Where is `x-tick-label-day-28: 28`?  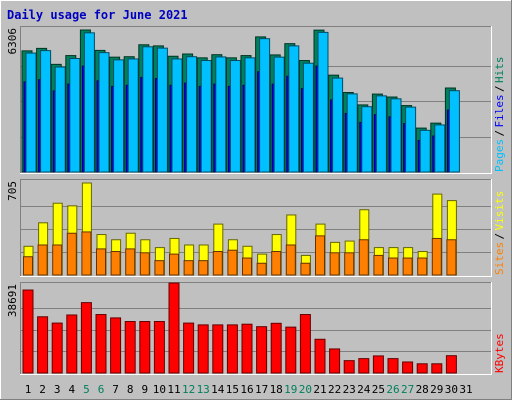
x-tick-label-day-28: 28 is located at coordinates (422, 389).